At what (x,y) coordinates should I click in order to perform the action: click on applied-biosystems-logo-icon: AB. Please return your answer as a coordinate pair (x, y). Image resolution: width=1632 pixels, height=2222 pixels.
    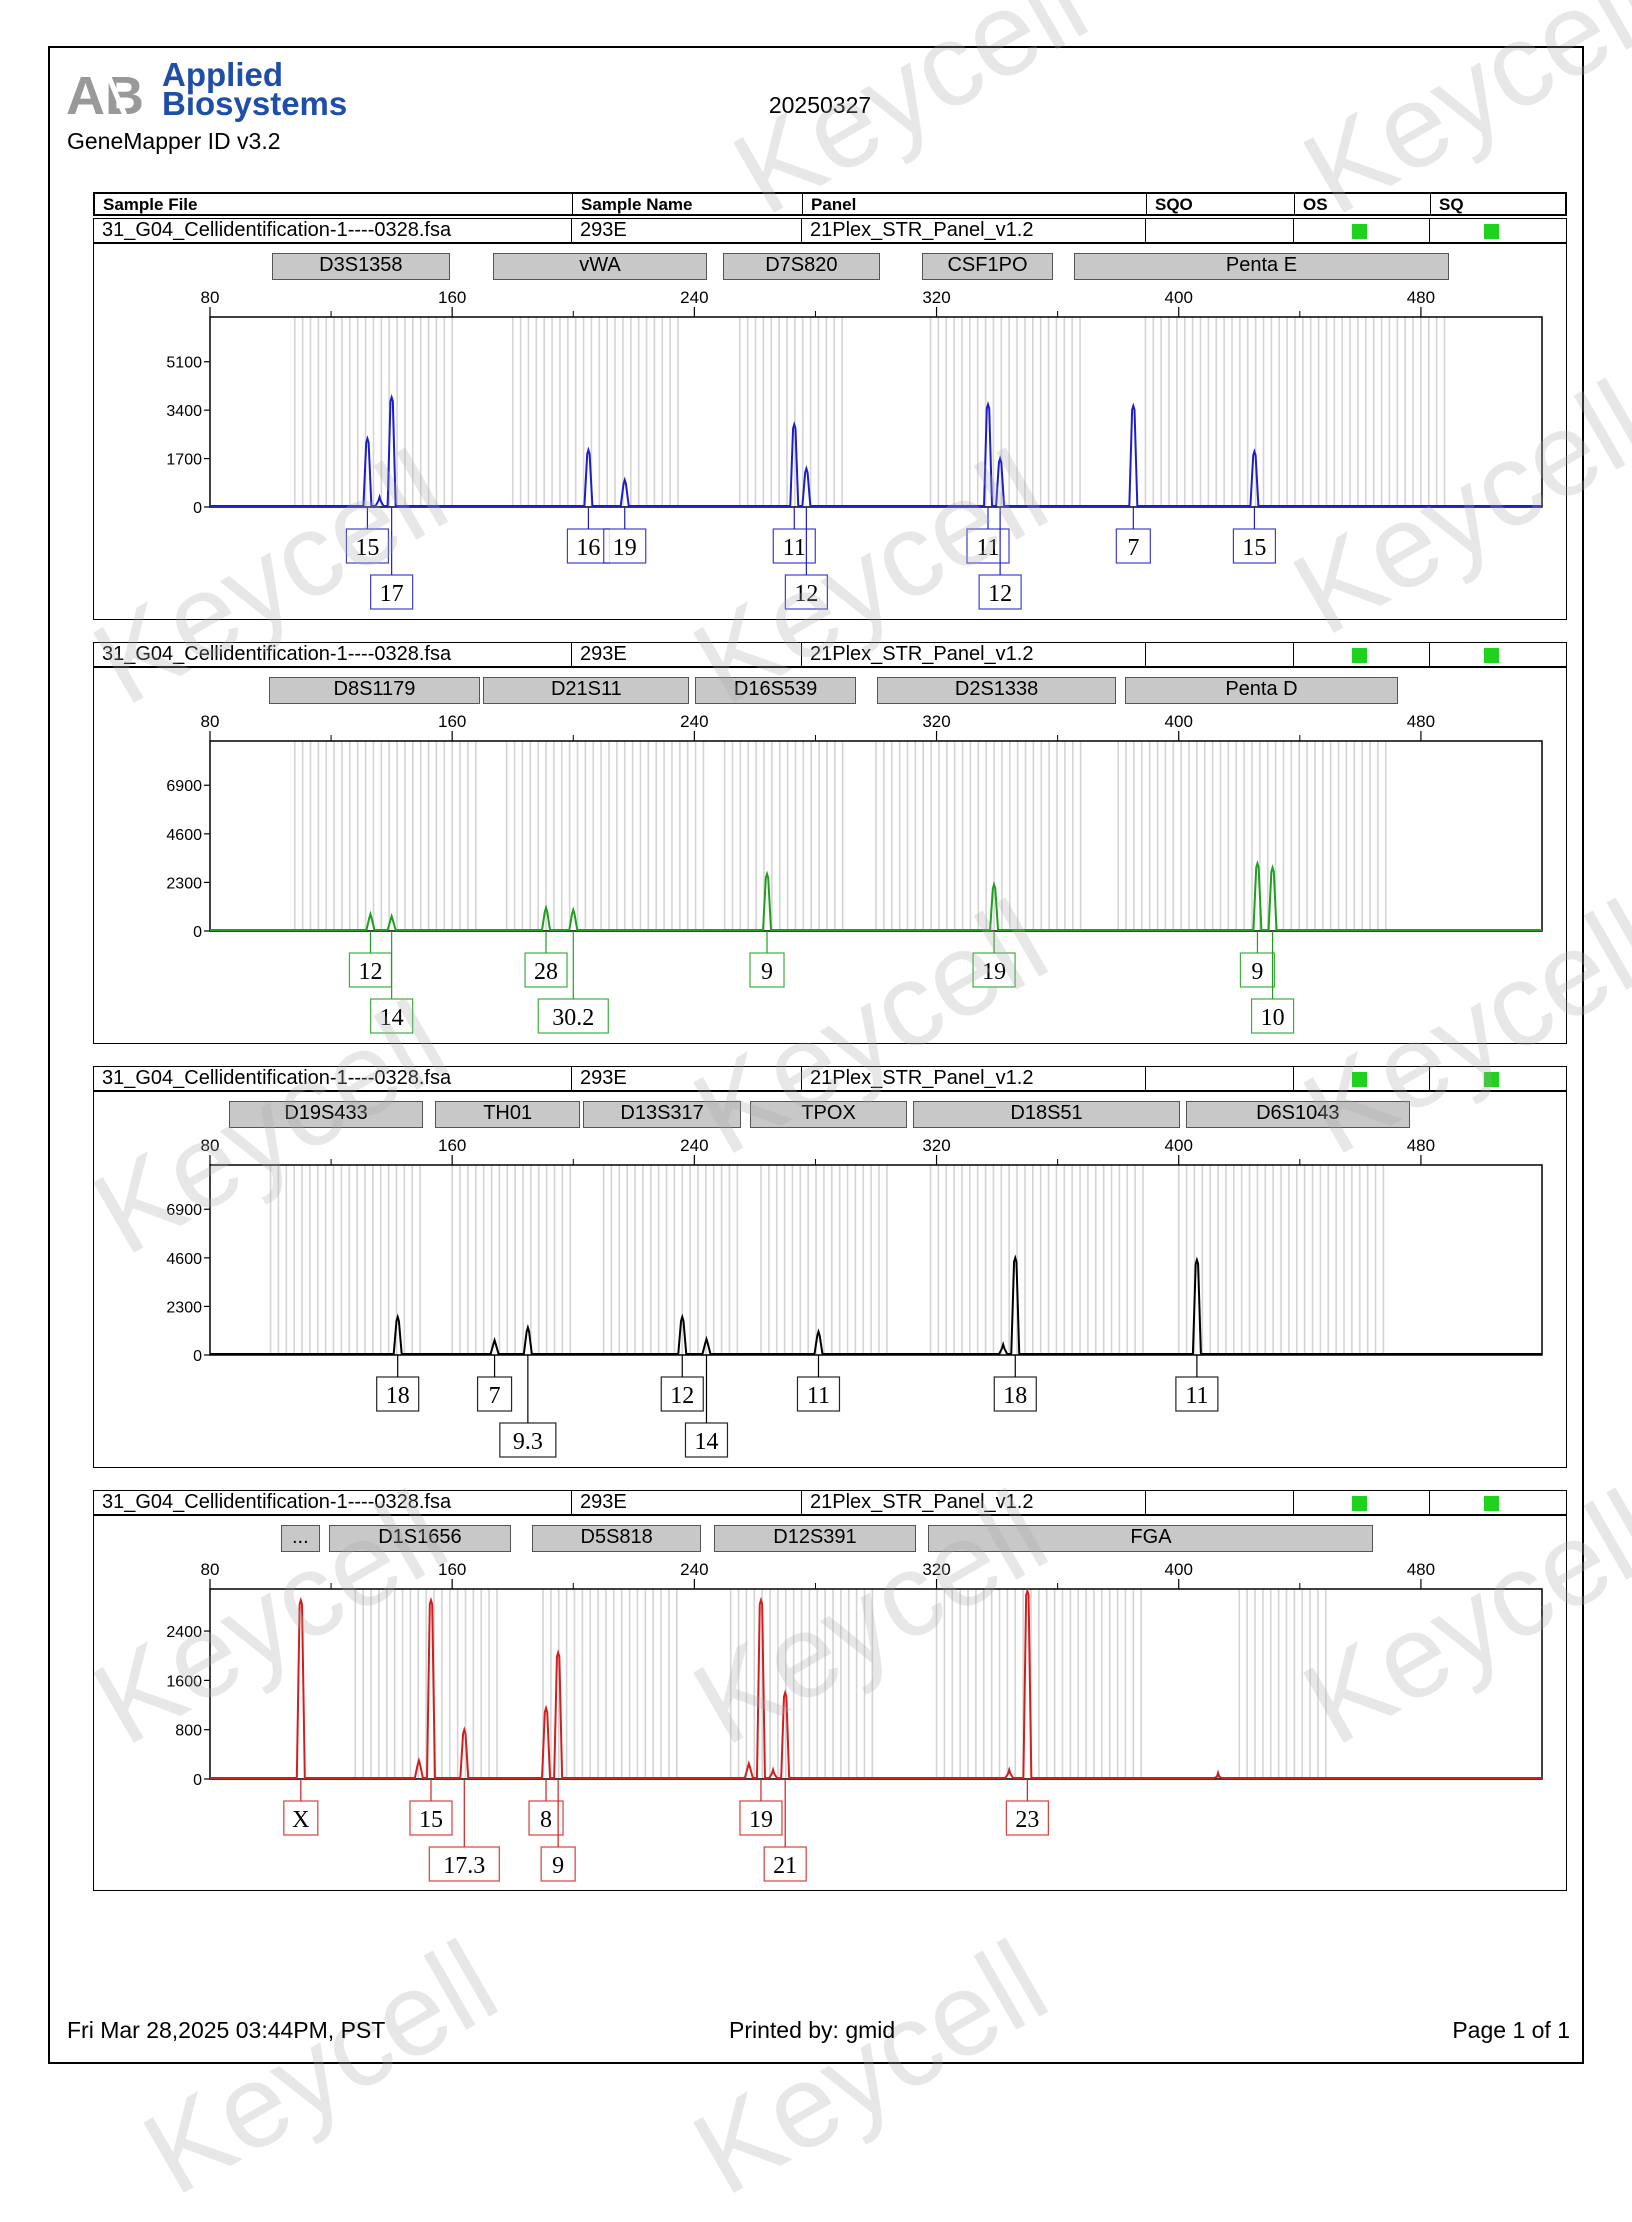
    Looking at the image, I should click on (116, 93).